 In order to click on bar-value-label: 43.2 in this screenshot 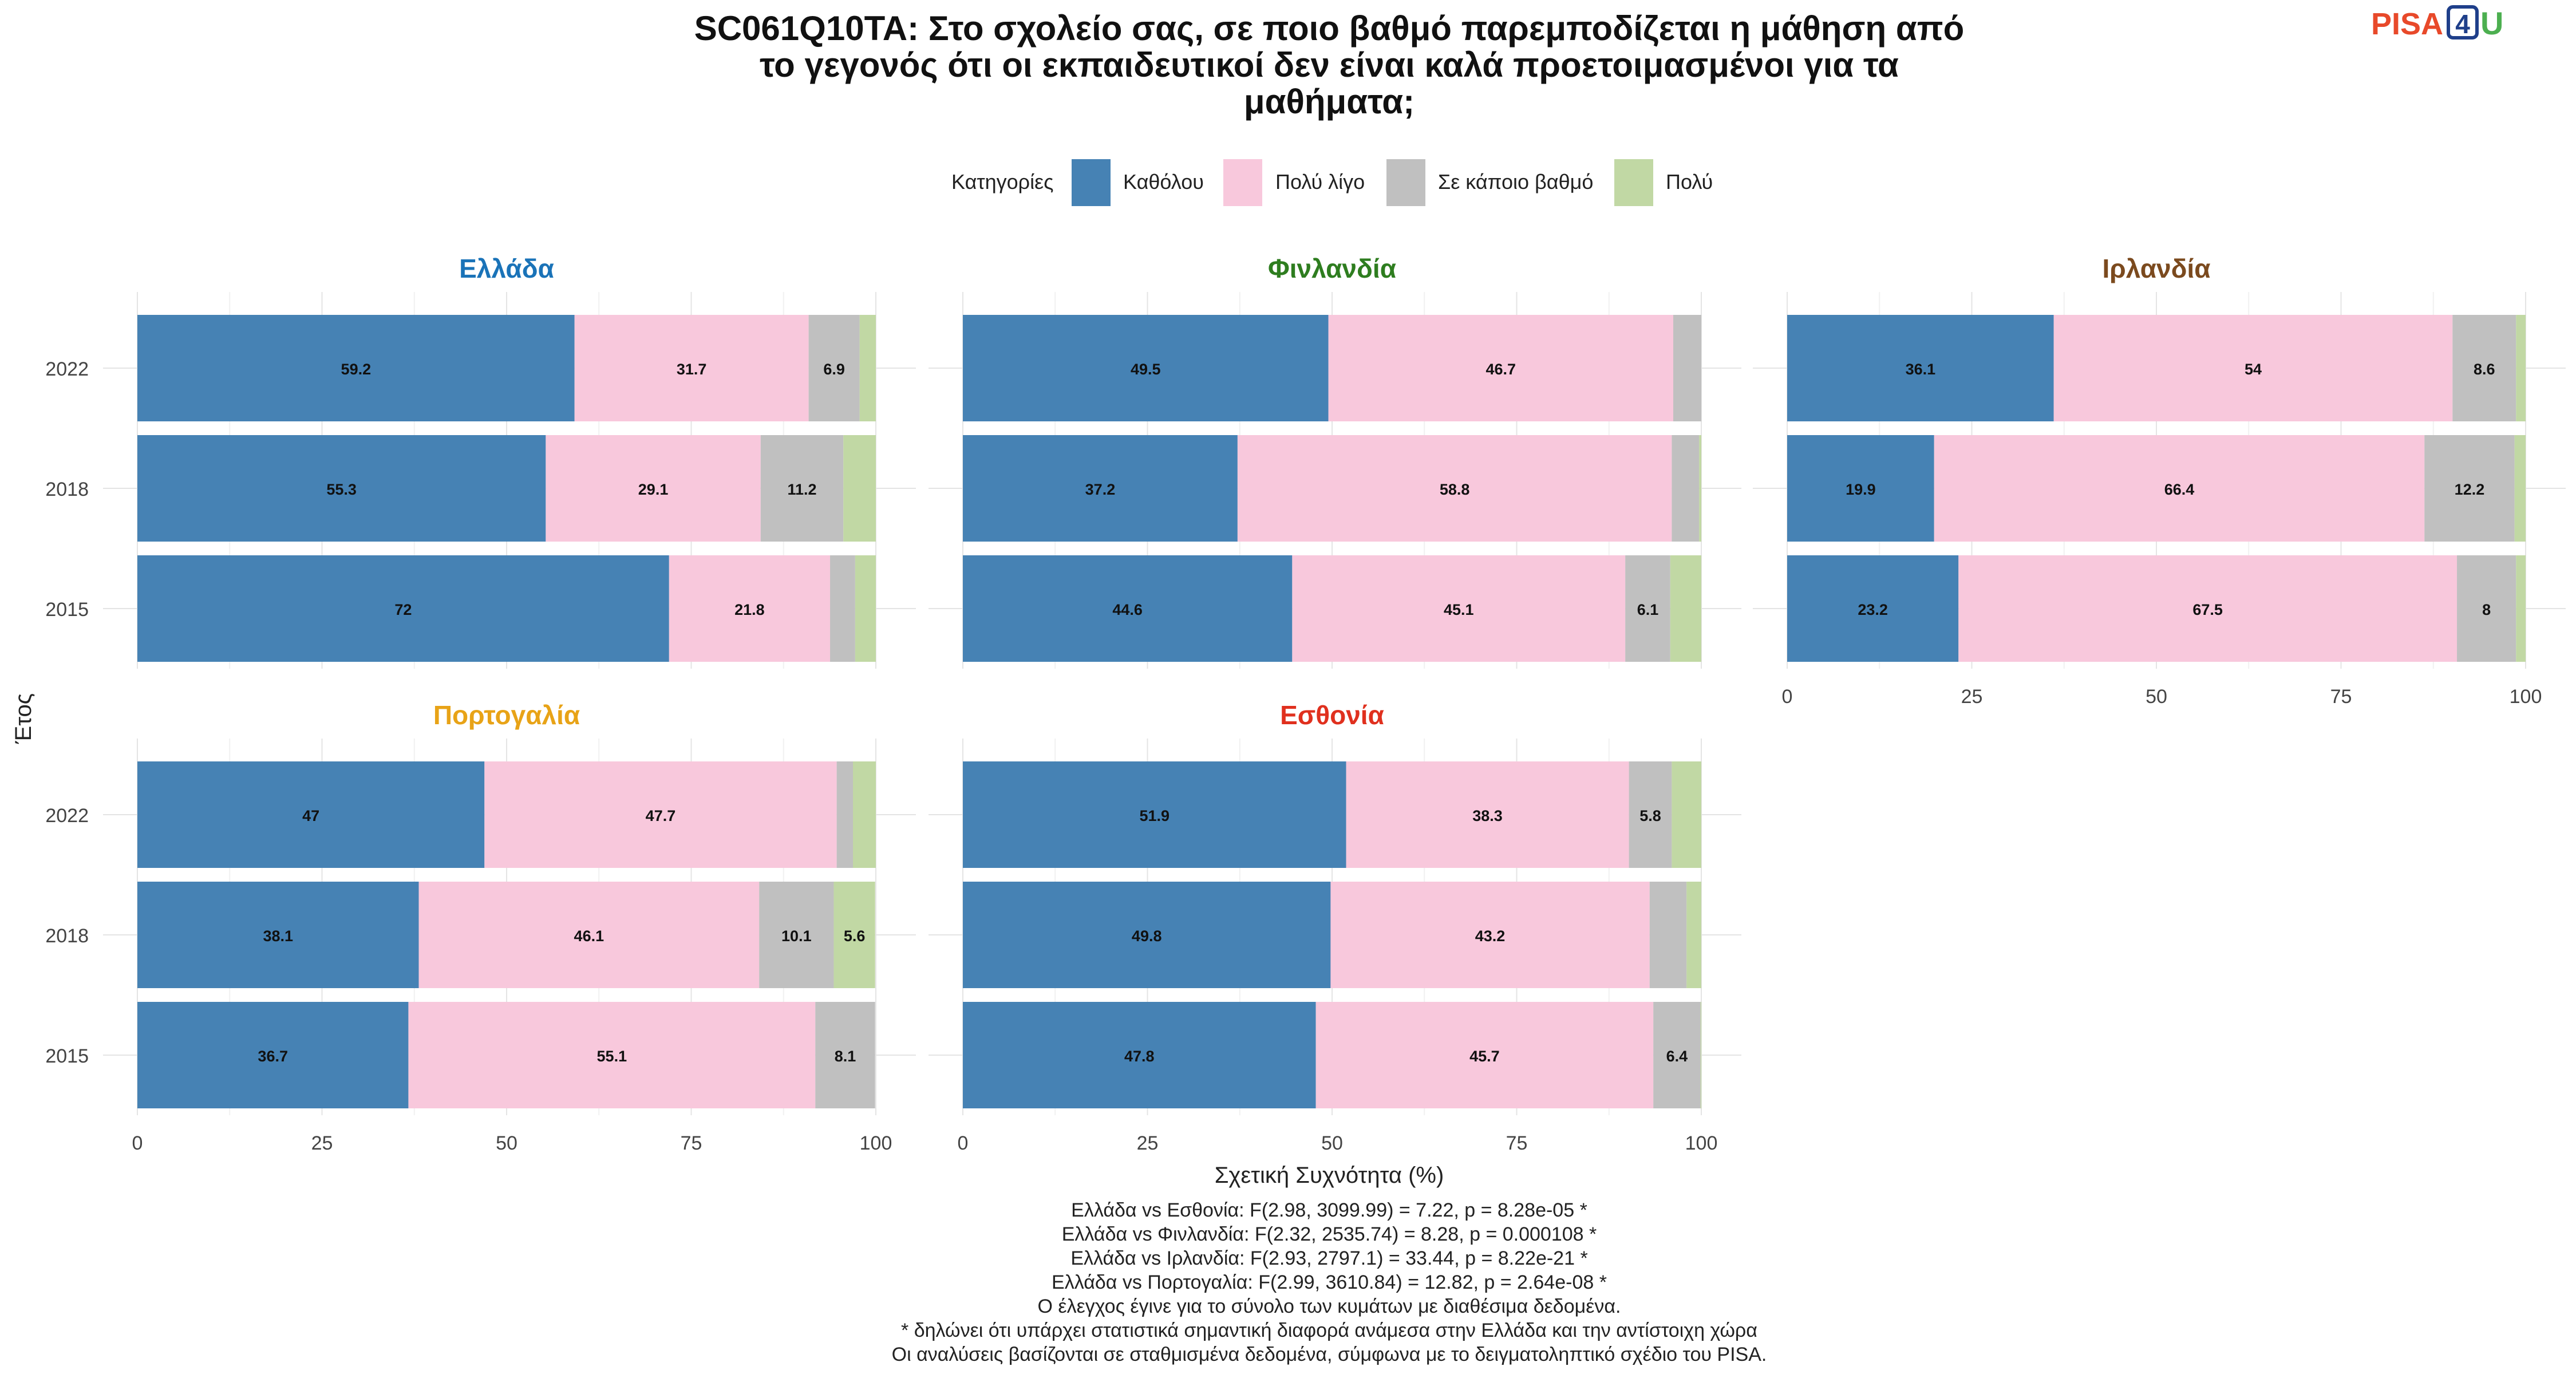, I will do `click(1490, 936)`.